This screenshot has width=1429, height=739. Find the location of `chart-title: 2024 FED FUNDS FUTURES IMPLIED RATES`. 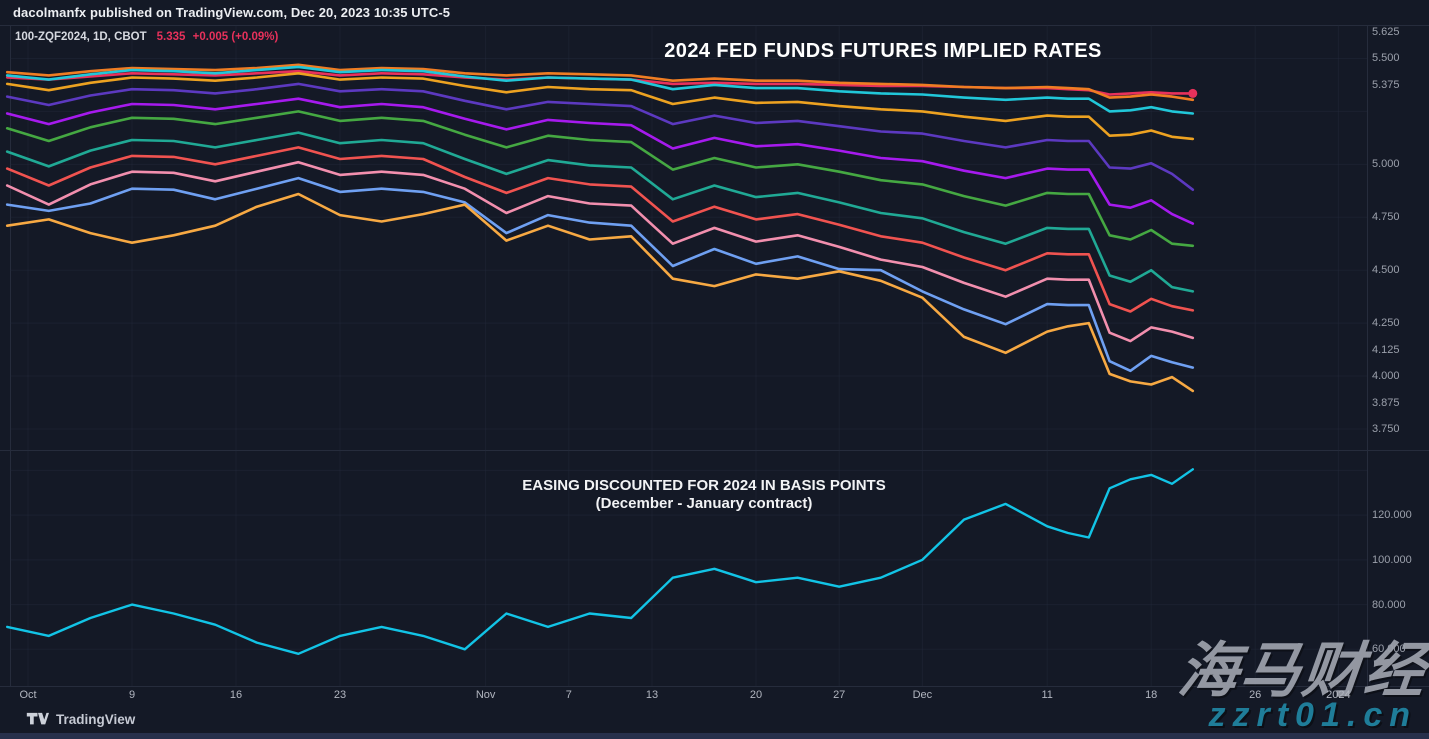

chart-title: 2024 FED FUNDS FUTURES IMPLIED RATES is located at coordinates (883, 51).